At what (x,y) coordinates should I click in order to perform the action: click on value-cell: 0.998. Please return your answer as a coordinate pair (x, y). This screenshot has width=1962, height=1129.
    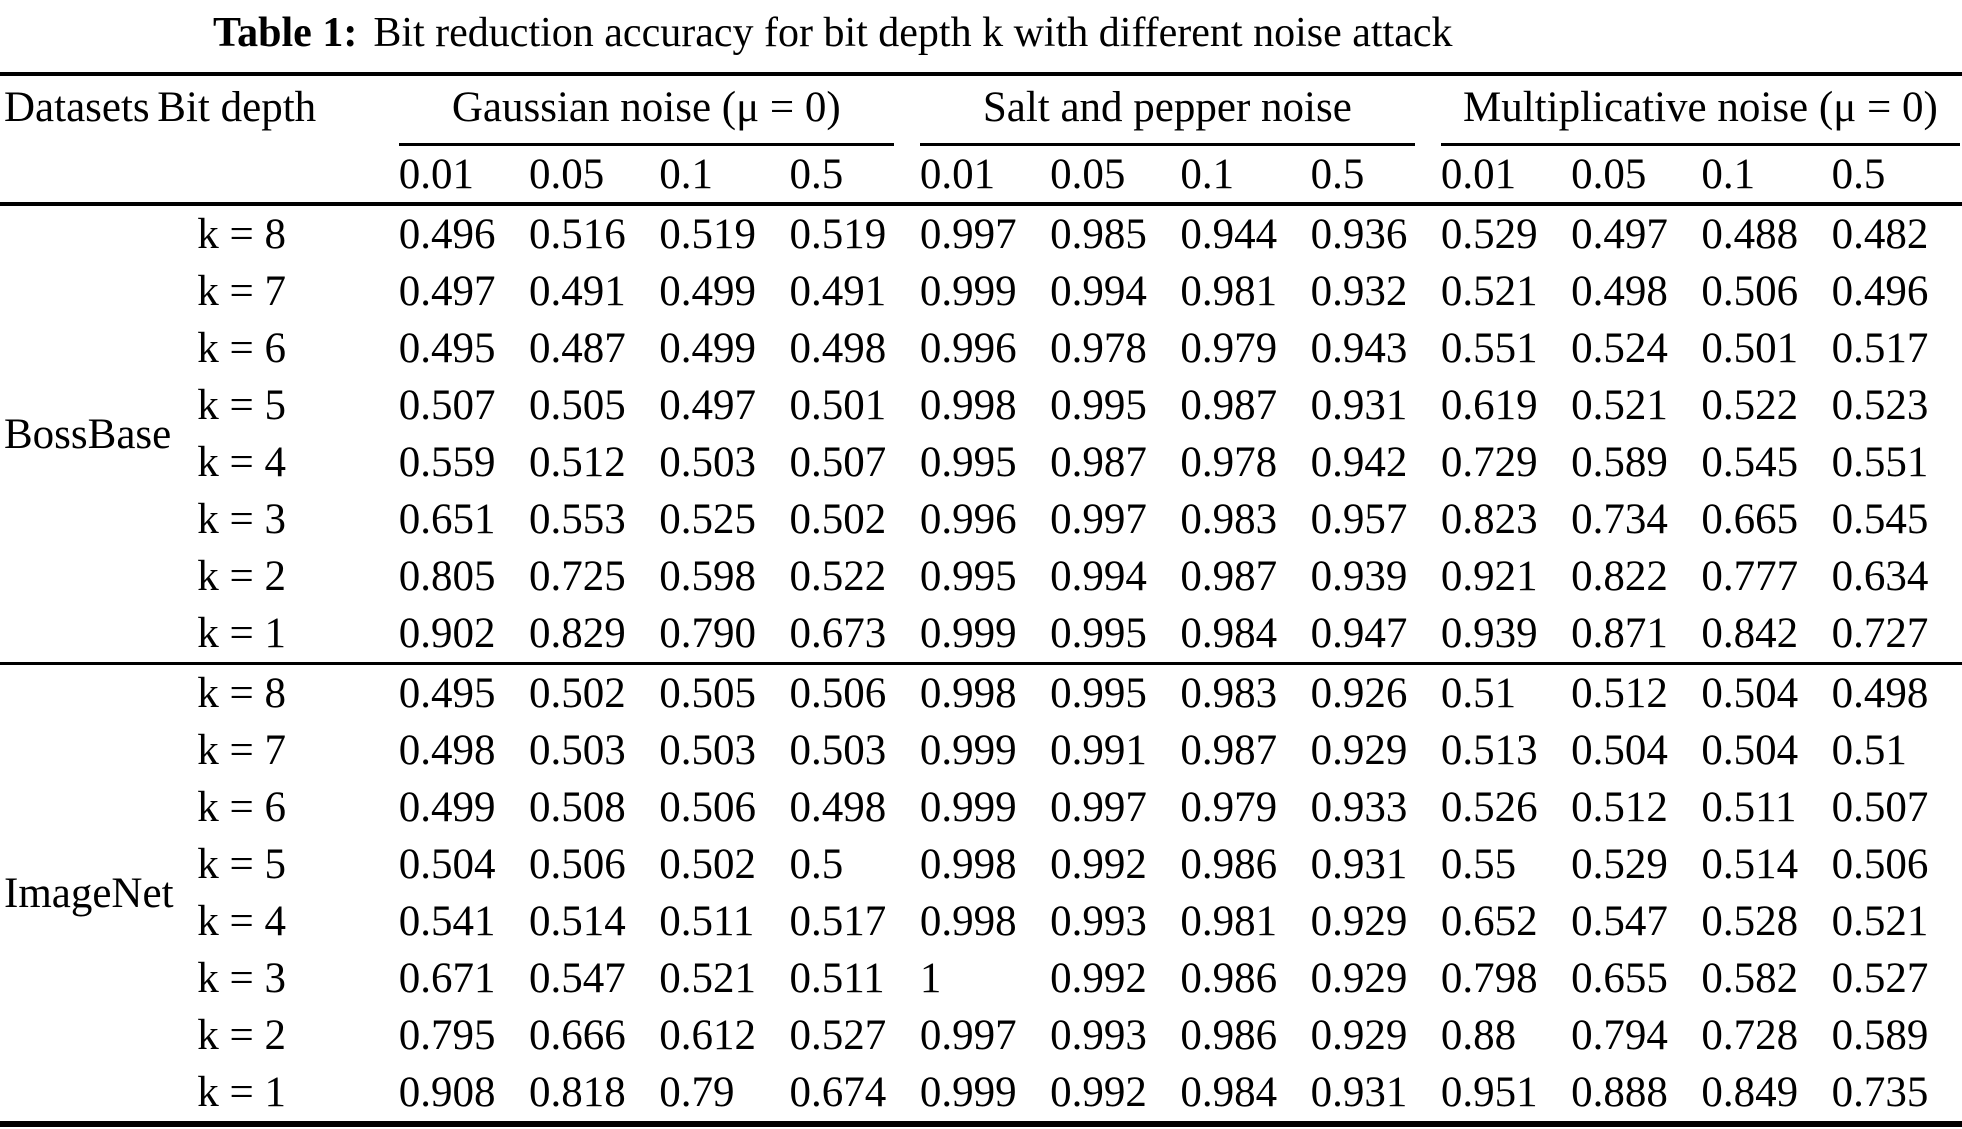
    Looking at the image, I should click on (985, 692).